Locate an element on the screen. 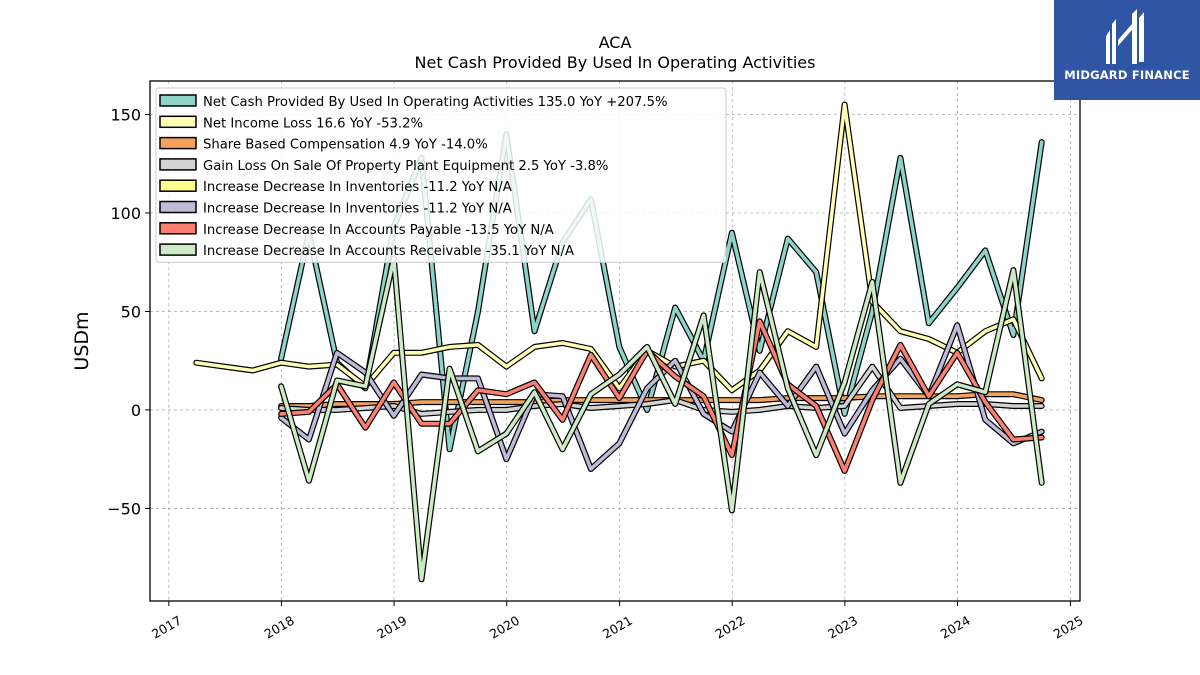 This screenshot has width=1200, height=675. legend-box is located at coordinates (441, 175).